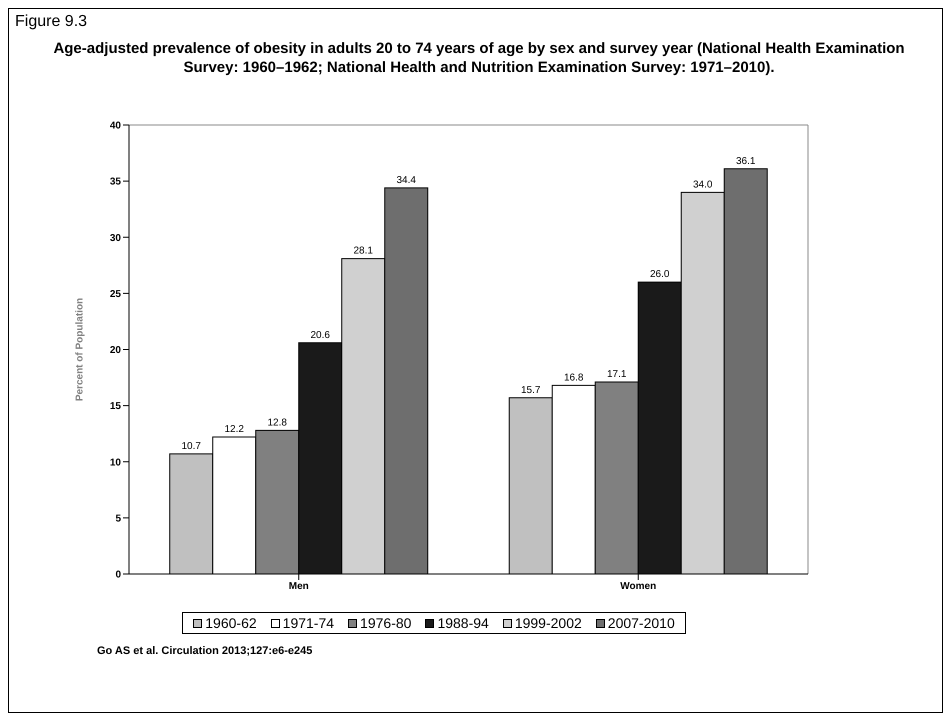  I want to click on y-tick-label: 30, so click(116, 238).